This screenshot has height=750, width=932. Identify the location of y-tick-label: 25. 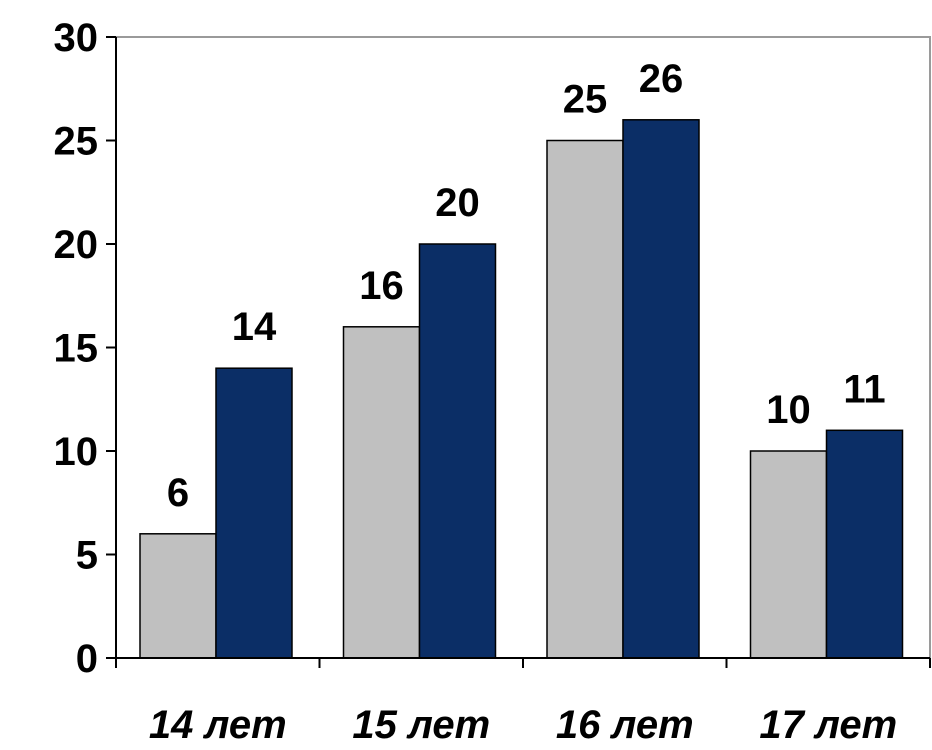
(76, 142).